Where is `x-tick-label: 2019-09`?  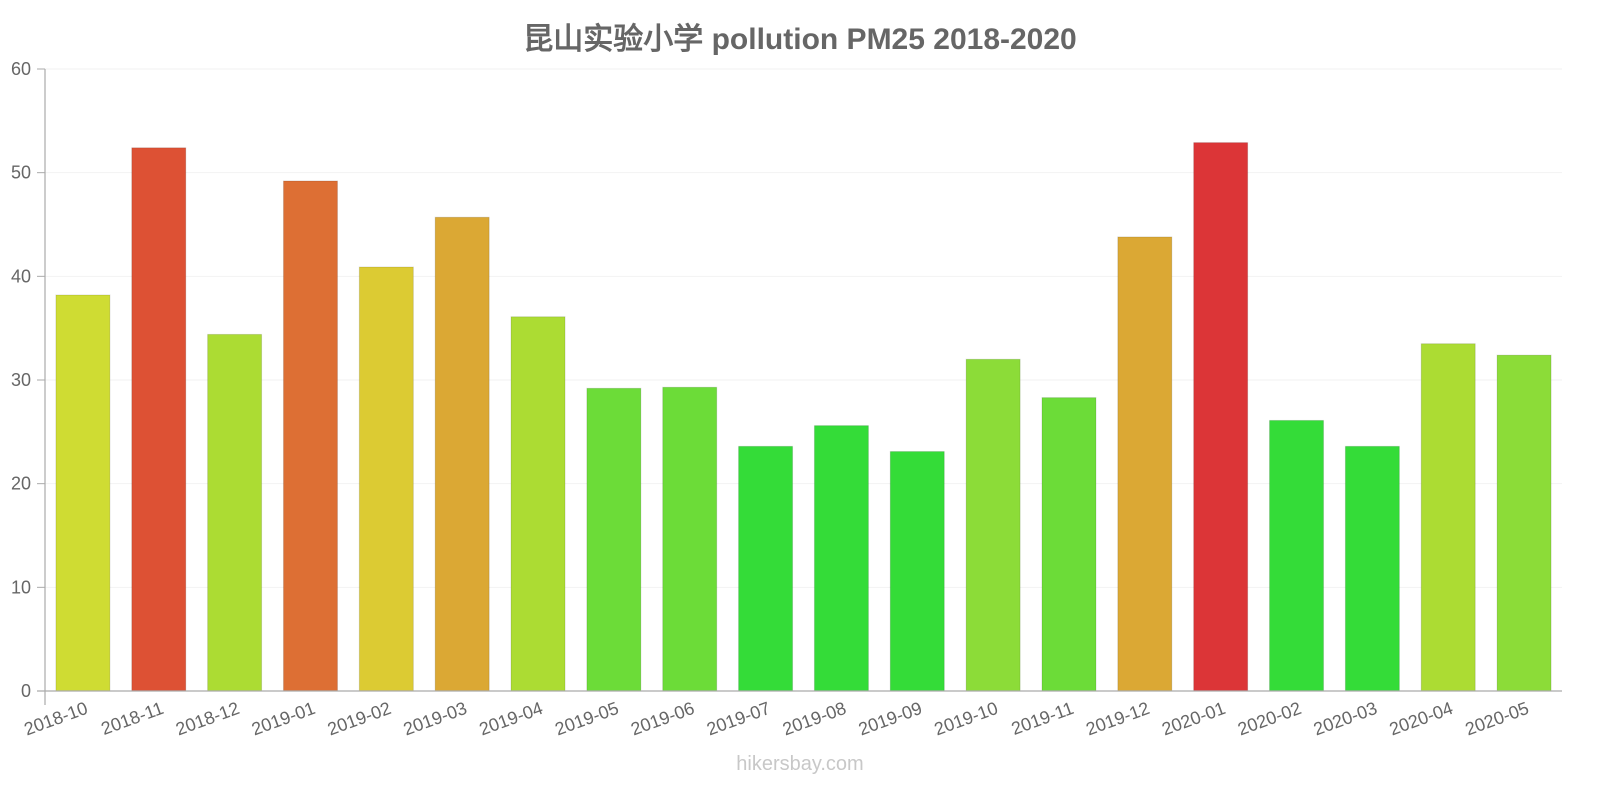
x-tick-label: 2019-09 is located at coordinates (890, 718).